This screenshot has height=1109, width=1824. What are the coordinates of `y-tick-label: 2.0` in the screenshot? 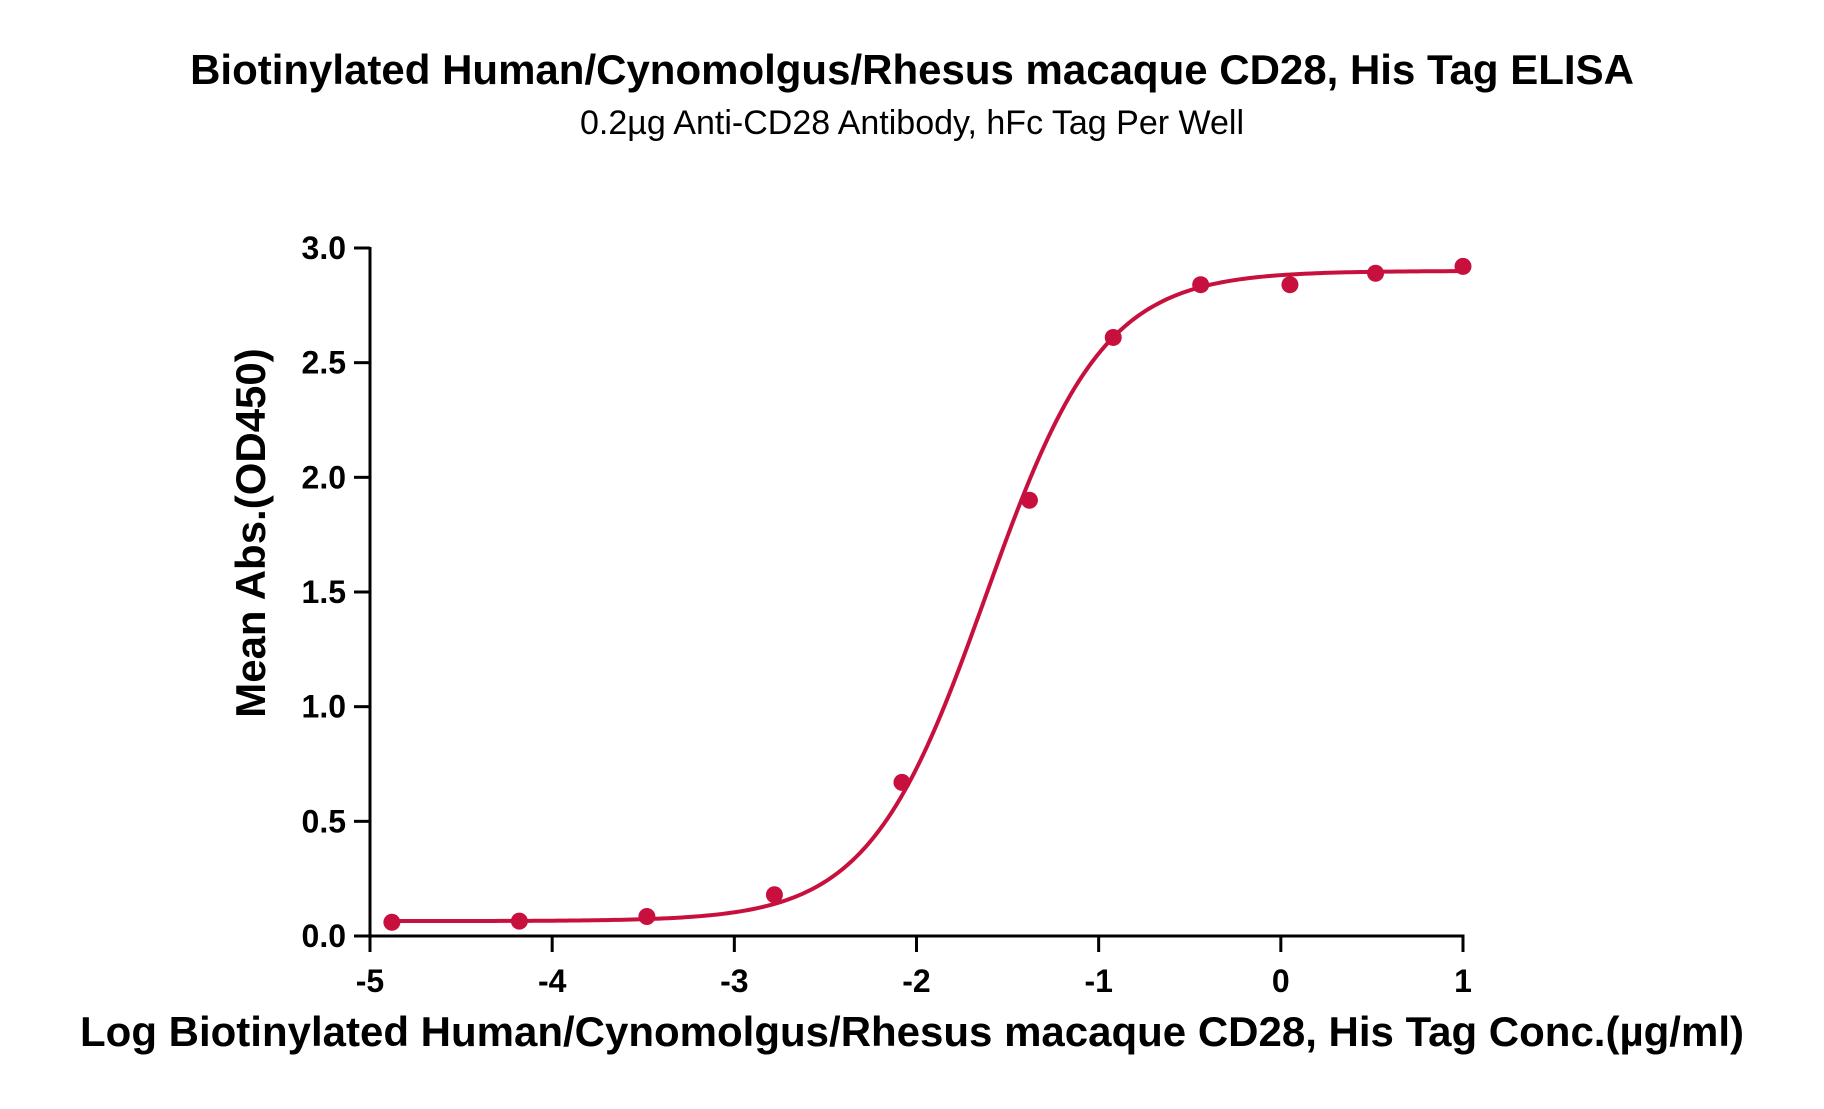 It's located at (324, 477).